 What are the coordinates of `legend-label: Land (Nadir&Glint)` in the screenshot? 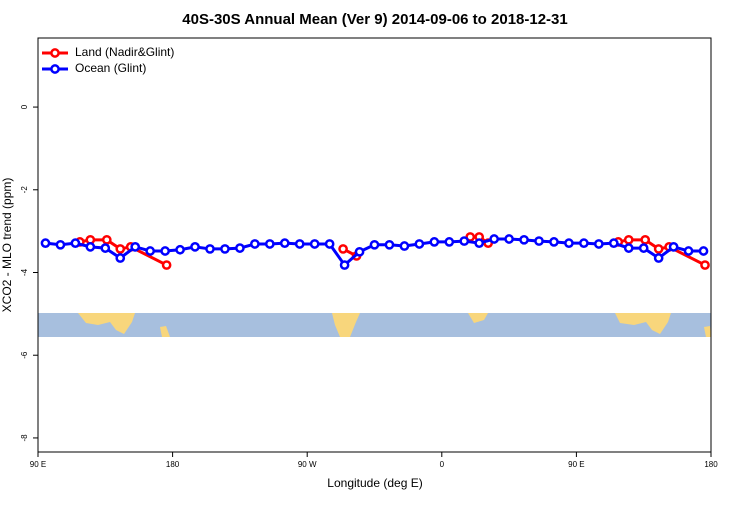 It's located at (124, 52).